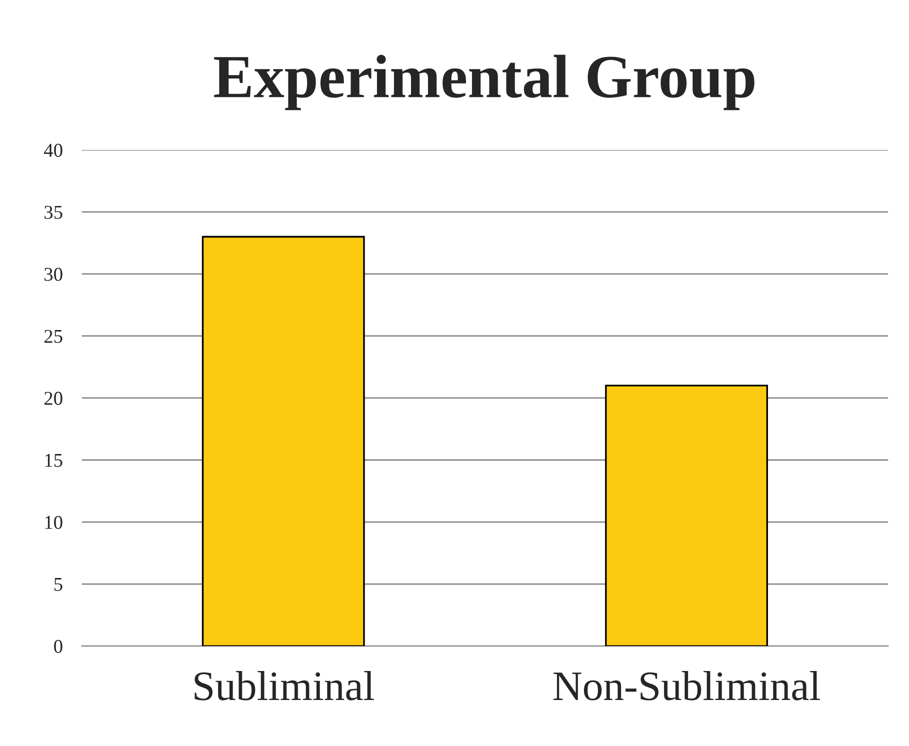 This screenshot has width=909, height=746. I want to click on y-tick-label: 0, so click(58, 646).